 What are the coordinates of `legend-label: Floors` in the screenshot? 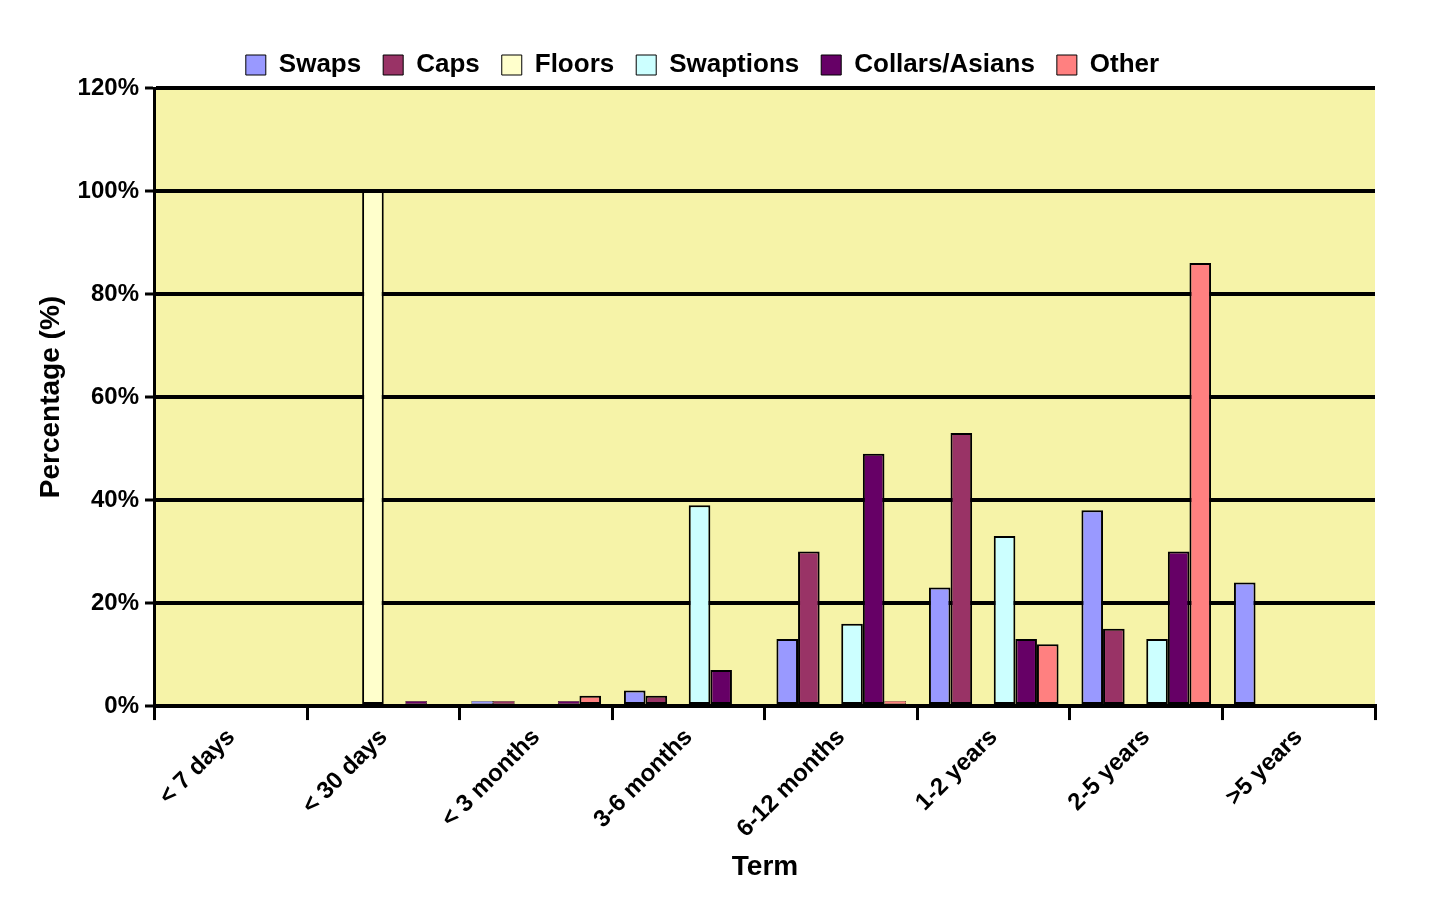 It's located at (574, 63).